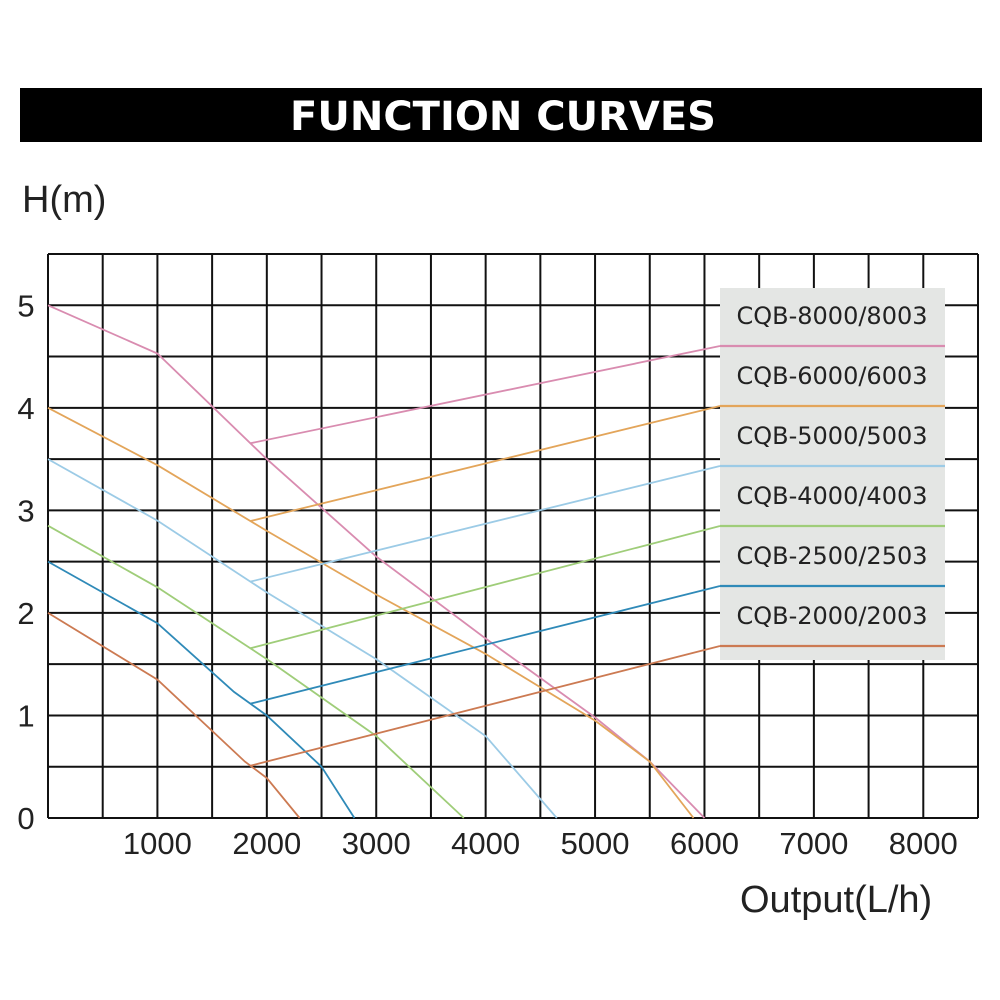 Image resolution: width=1000 pixels, height=1000 pixels. I want to click on legend-label-5: CQB-2000/2003, so click(831, 616).